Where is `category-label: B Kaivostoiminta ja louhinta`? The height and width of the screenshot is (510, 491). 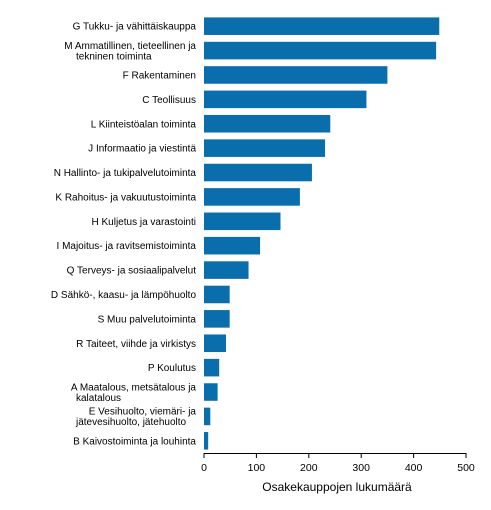
category-label: B Kaivostoiminta ja louhinta is located at coordinates (134, 441).